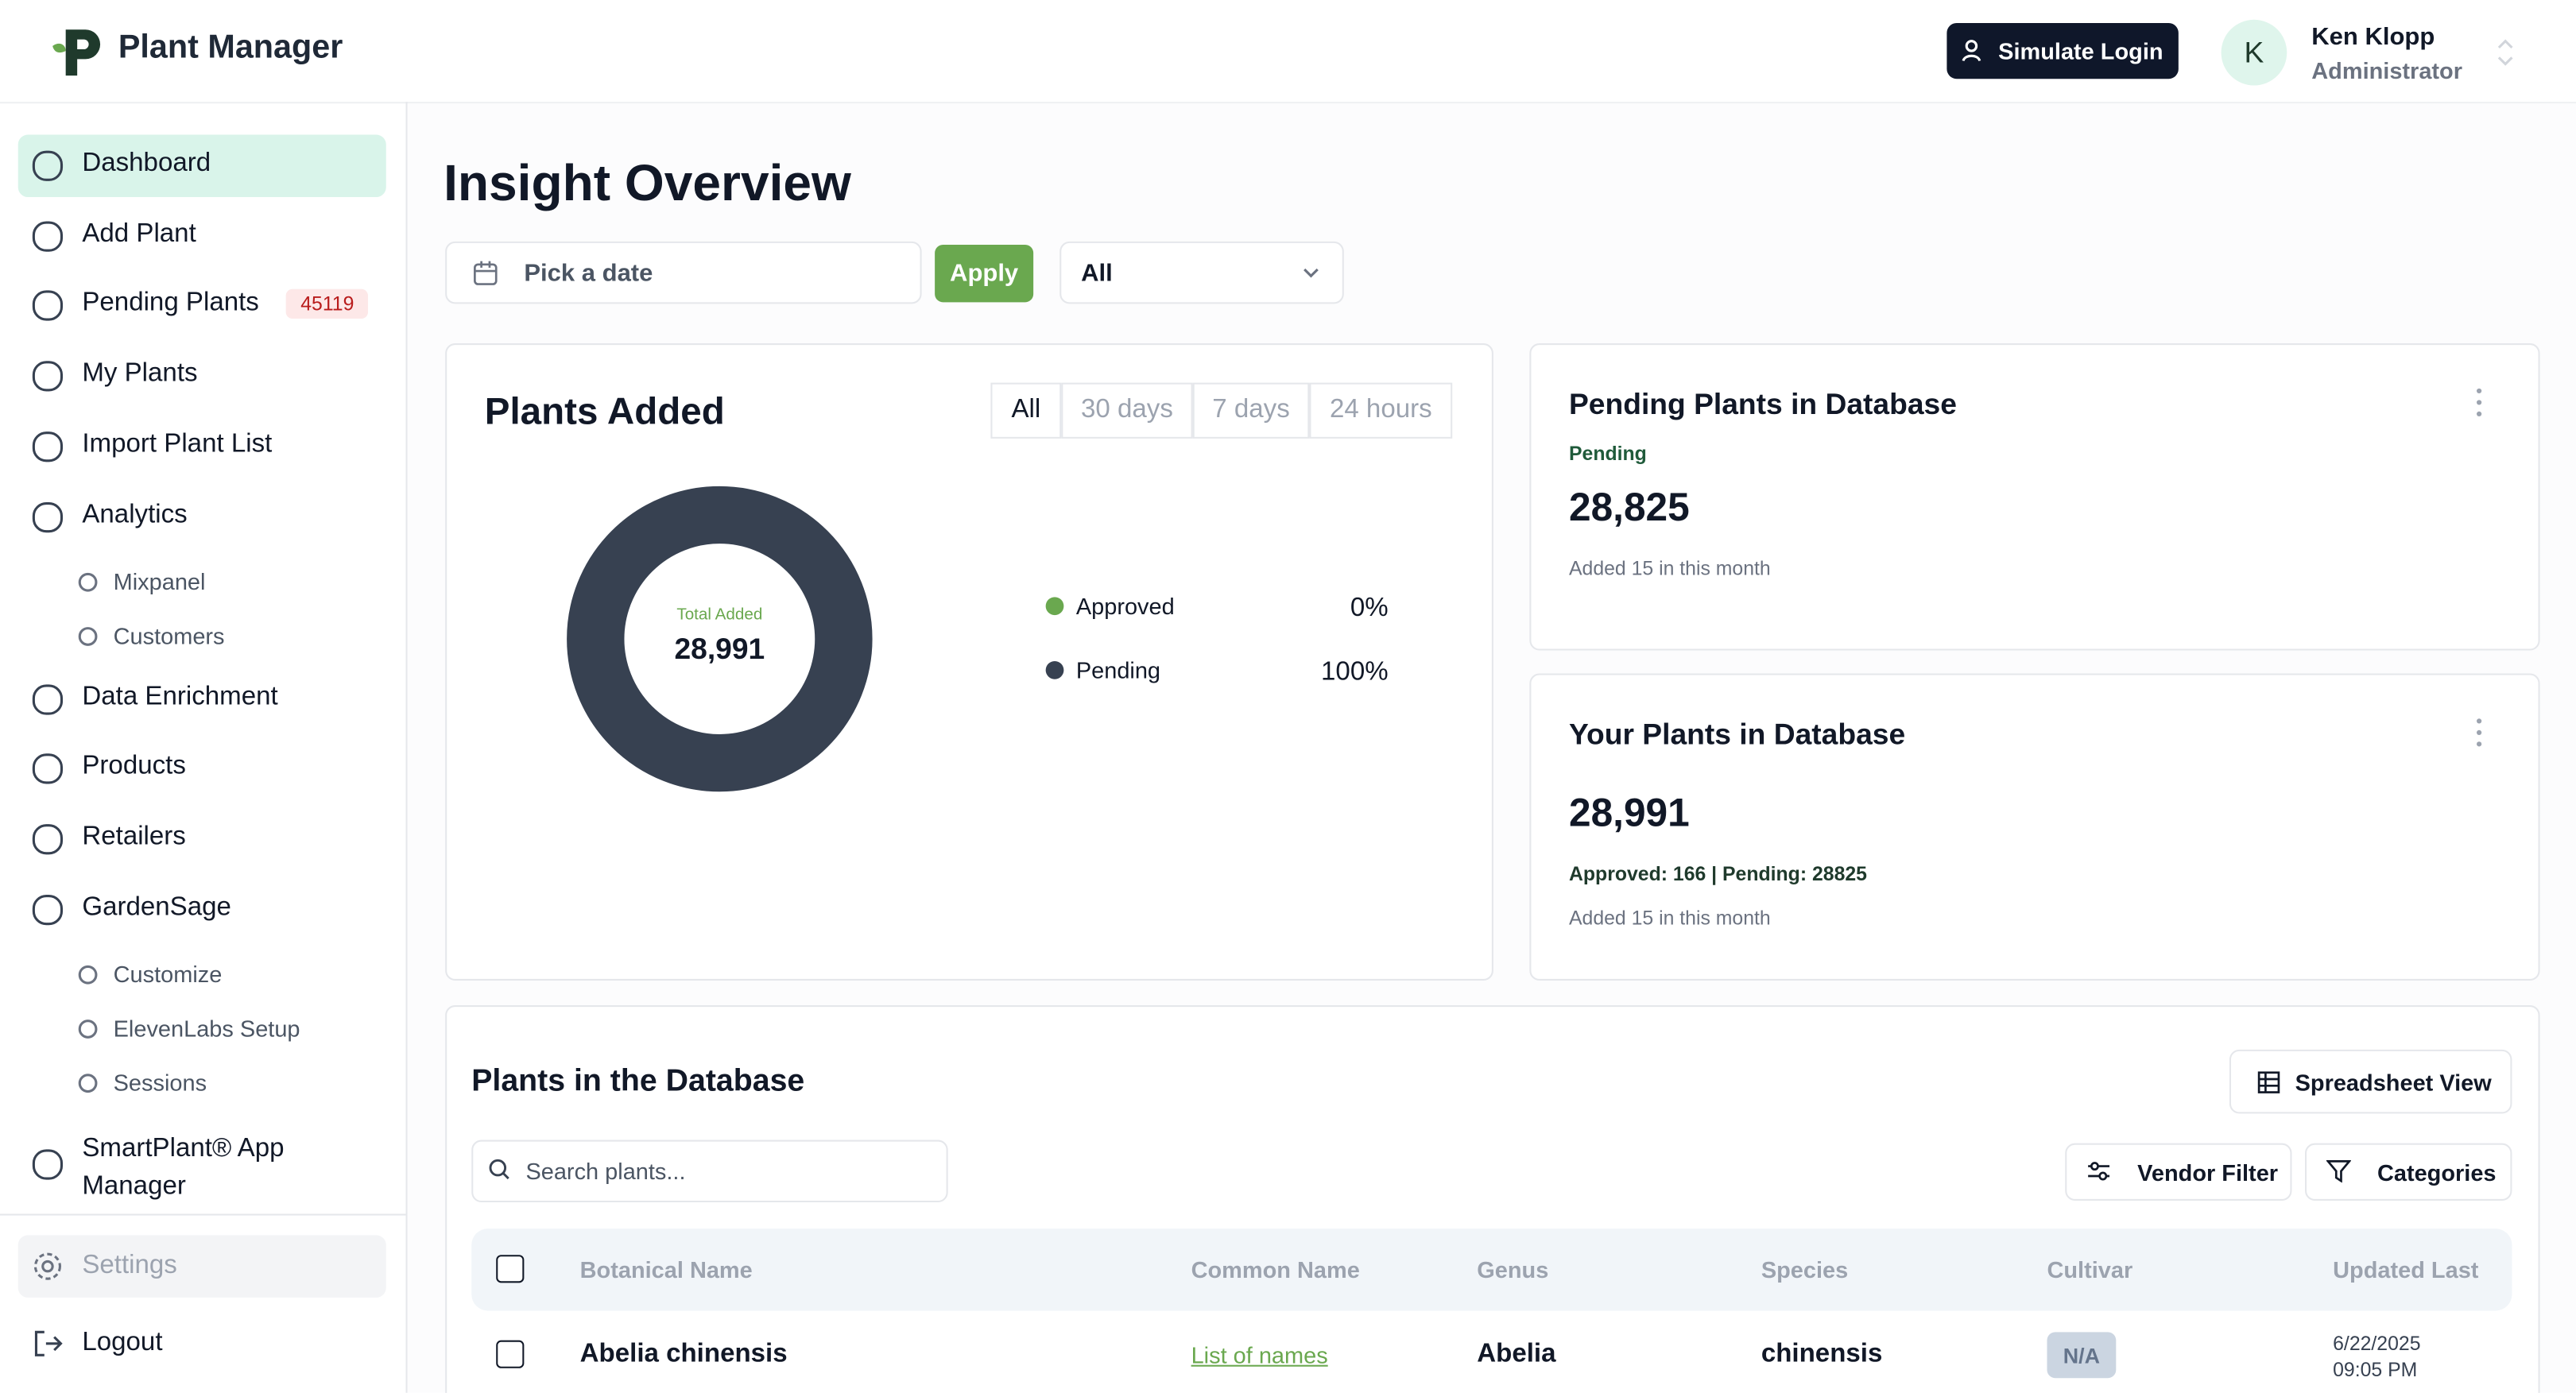 This screenshot has height=1393, width=2576. I want to click on column-header: Cultivar, so click(2090, 1270).